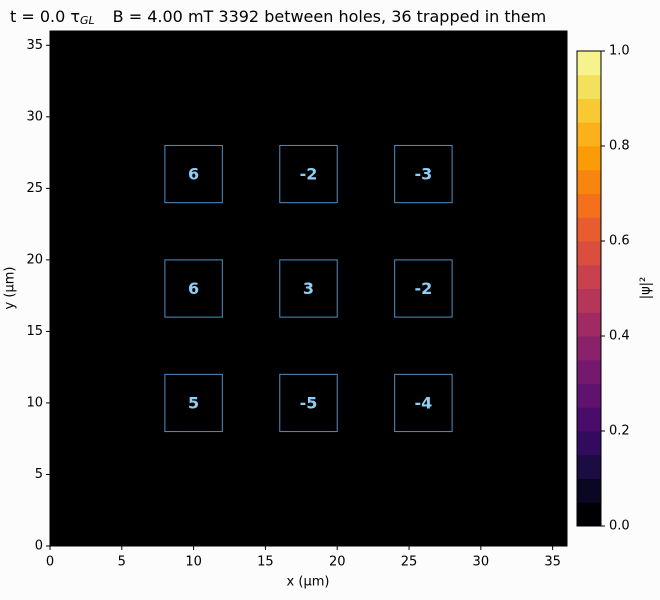  I want to click on colorbar-tick-label: 0.4, so click(619, 336).